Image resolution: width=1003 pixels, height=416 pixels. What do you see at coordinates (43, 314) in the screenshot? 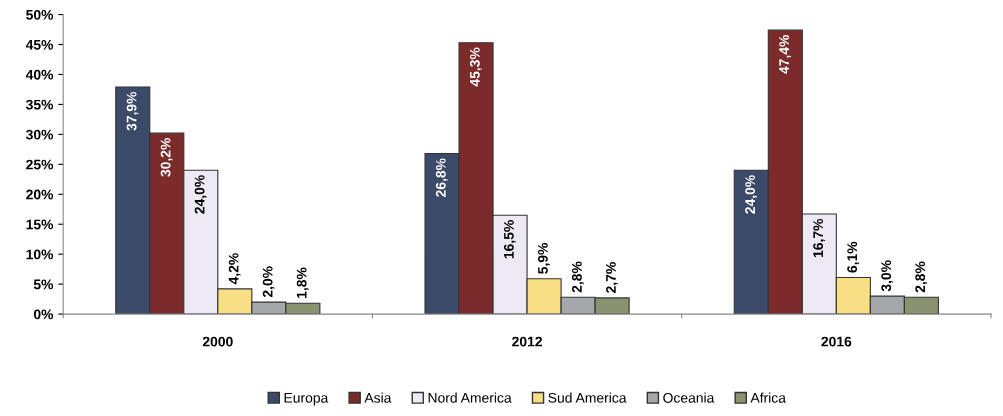
I see `y-tick-label: 0%` at bounding box center [43, 314].